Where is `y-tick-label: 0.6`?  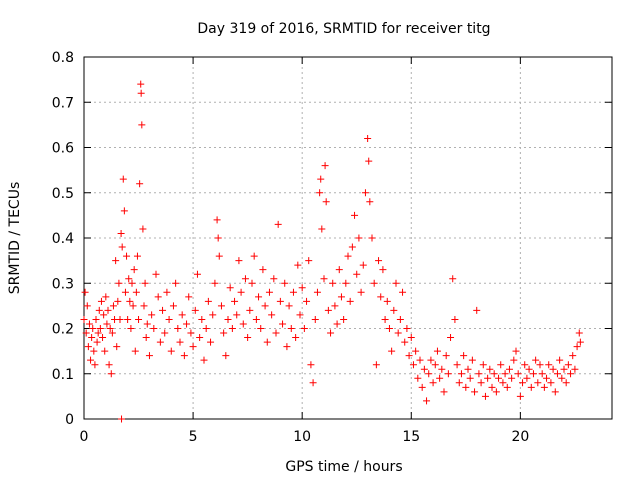 y-tick-label: 0.6 is located at coordinates (63, 149).